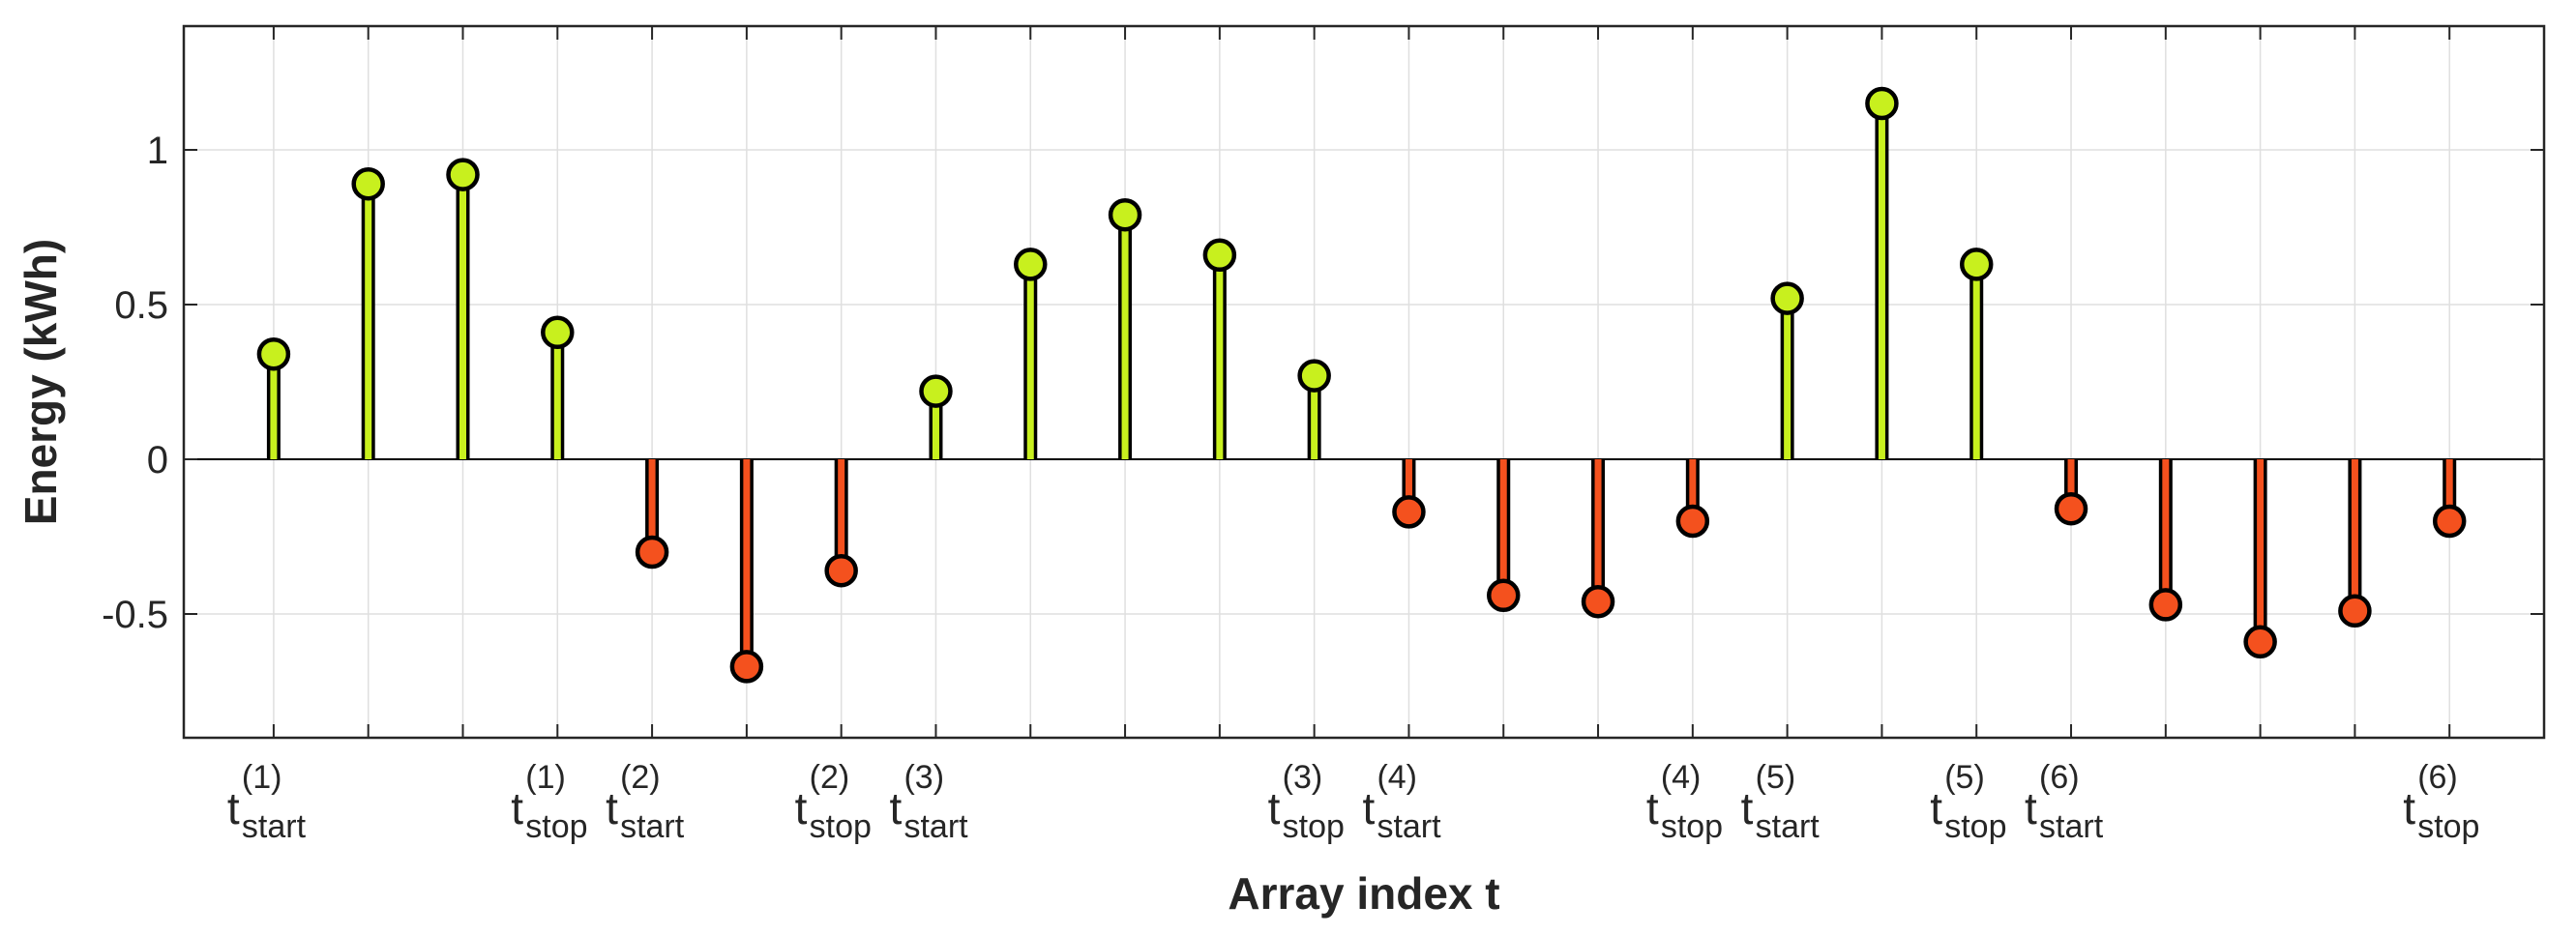 Image resolution: width=2576 pixels, height=935 pixels. I want to click on x-marker-label: t(3) start, so click(928, 802).